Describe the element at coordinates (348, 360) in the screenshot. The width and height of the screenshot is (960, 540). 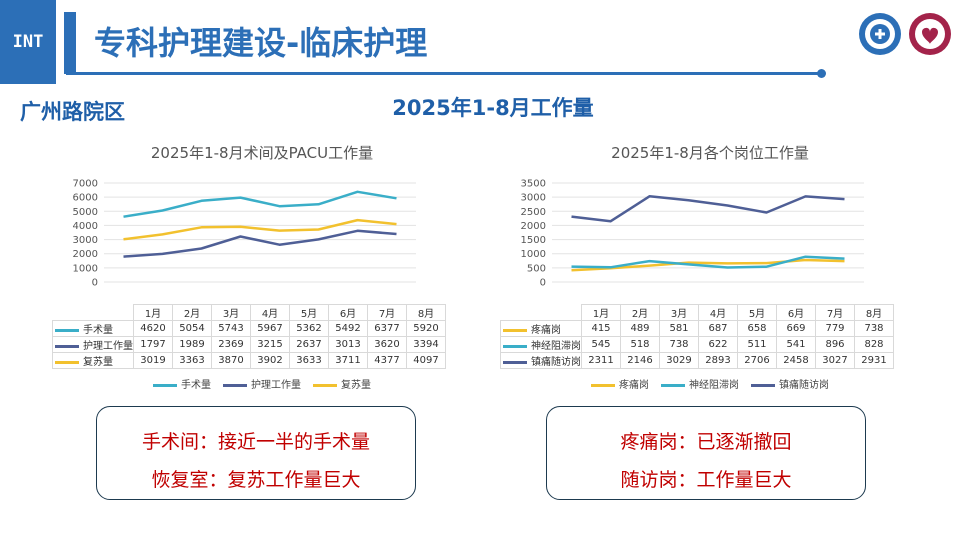
I see `data-cell: 3711` at that location.